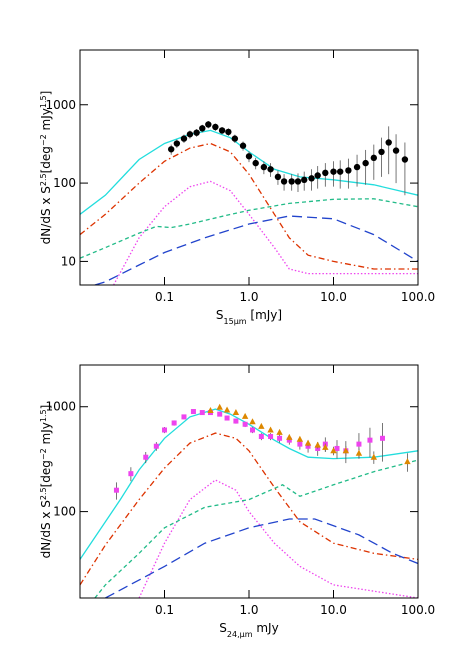 The height and width of the screenshot is (650, 474). What do you see at coordinates (46, 121) in the screenshot?
I see `y-axis-label-part: mJy` at bounding box center [46, 121].